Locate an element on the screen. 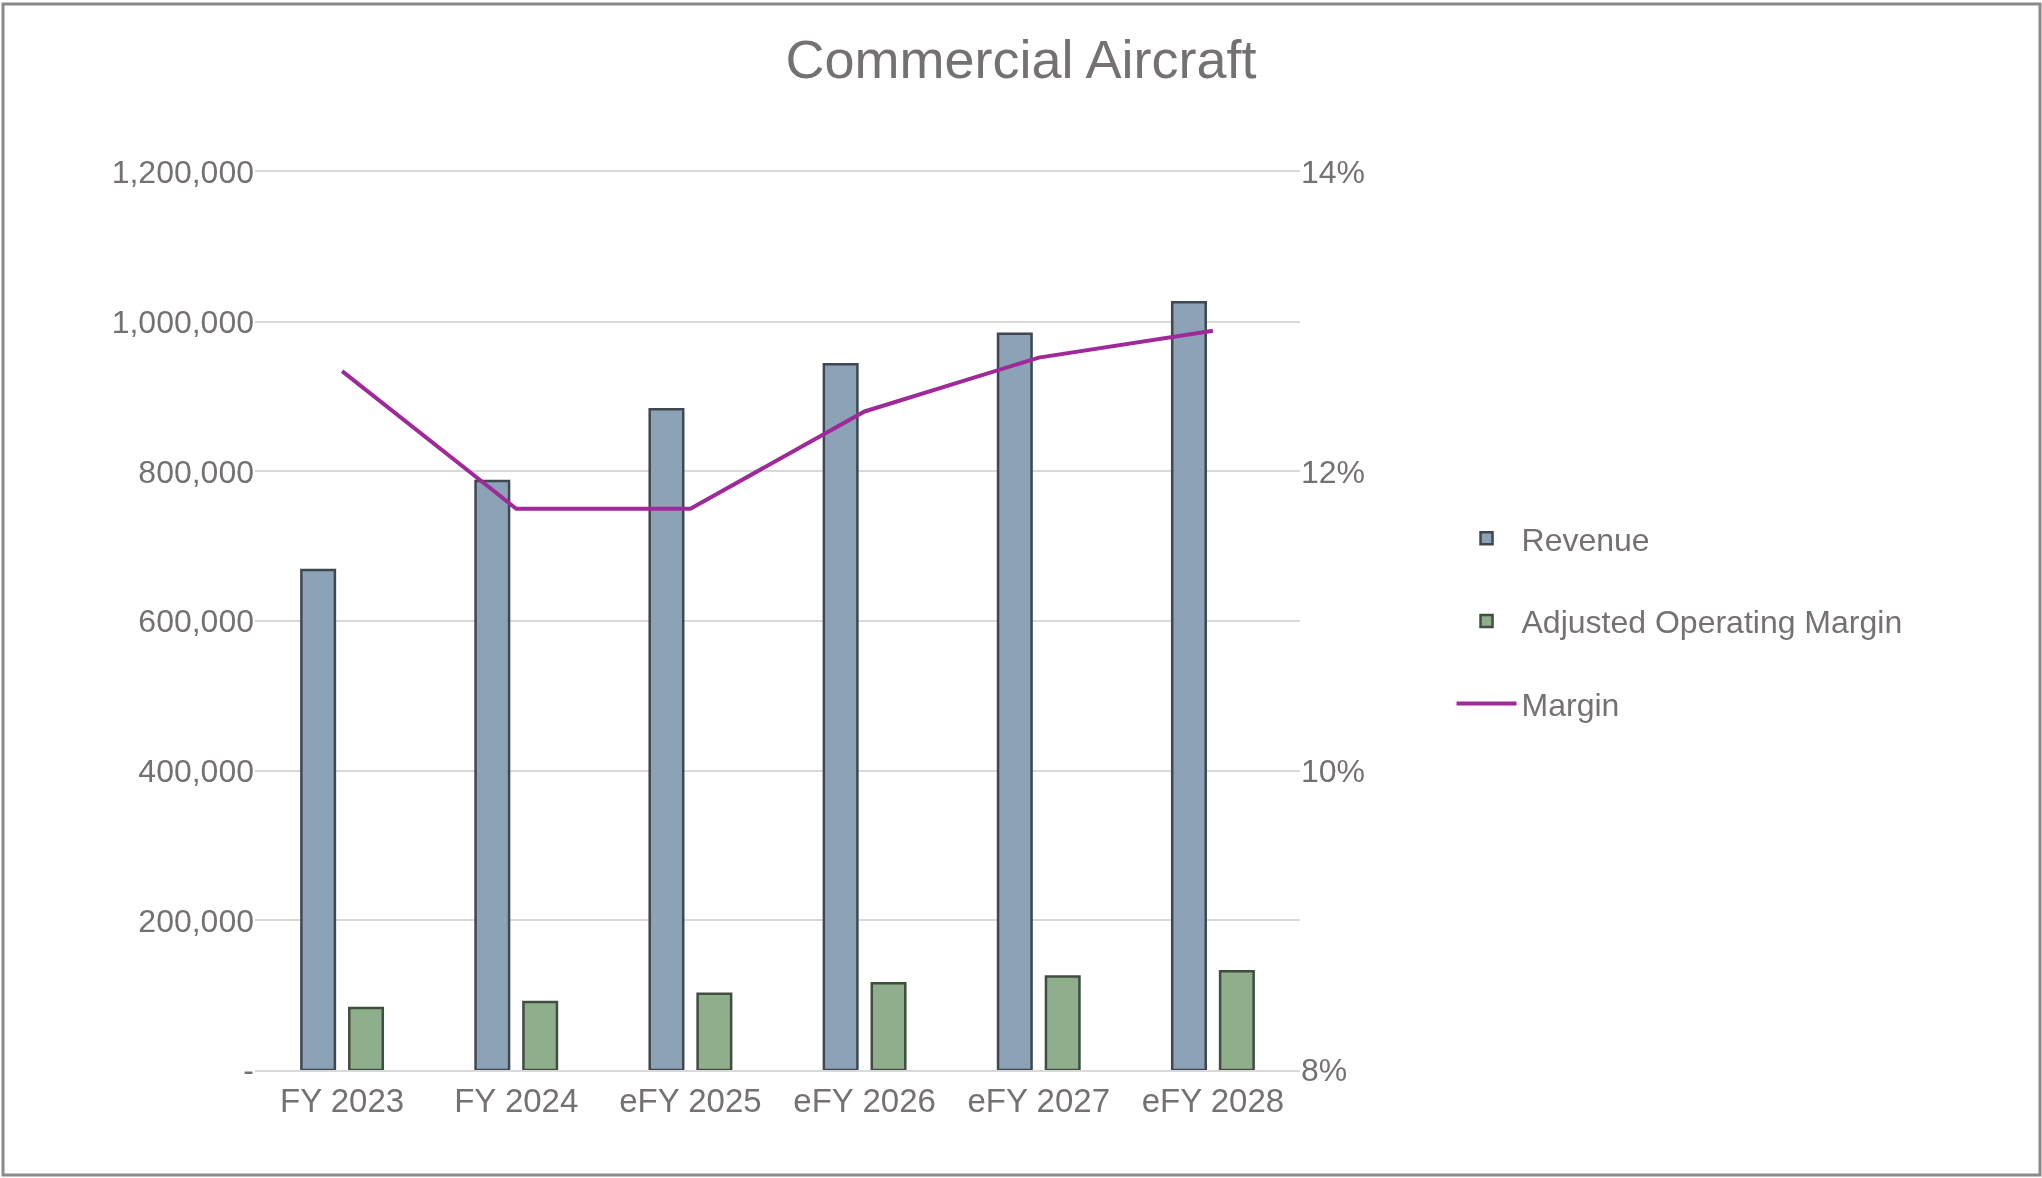 This screenshot has height=1178, width=2042. x-tick-label: FY 2023 is located at coordinates (342, 1100).